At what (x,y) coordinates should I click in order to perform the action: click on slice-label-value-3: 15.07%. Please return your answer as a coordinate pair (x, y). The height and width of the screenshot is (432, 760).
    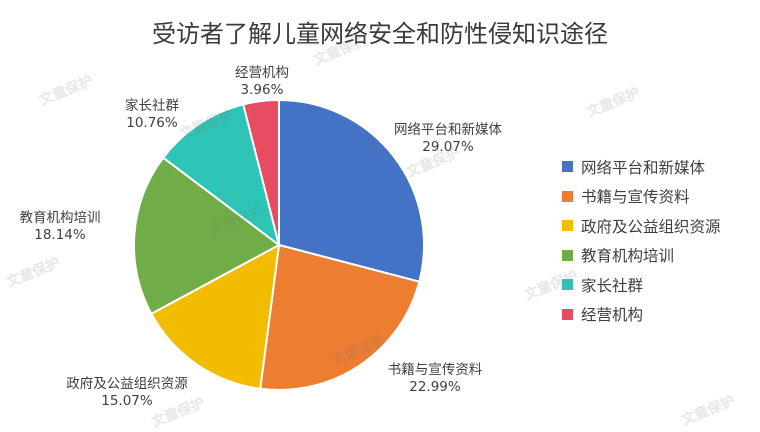
    Looking at the image, I should click on (127, 401).